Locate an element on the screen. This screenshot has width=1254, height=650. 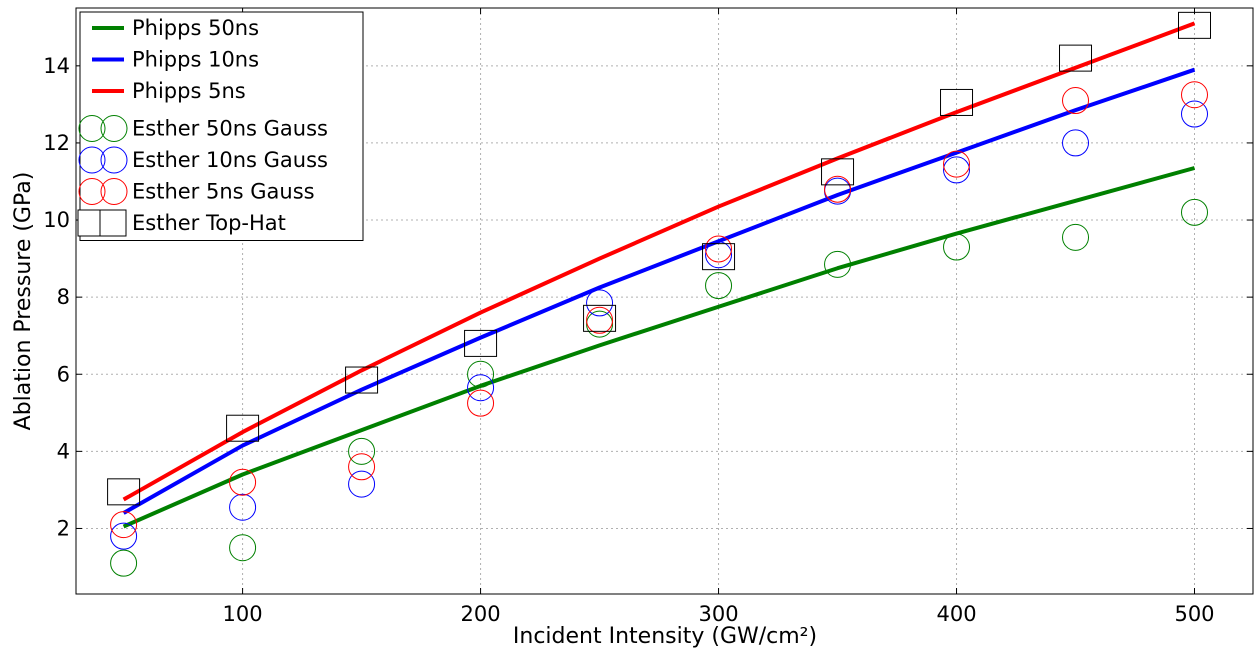
legend-label: Phipps 50ns is located at coordinates (195, 28).